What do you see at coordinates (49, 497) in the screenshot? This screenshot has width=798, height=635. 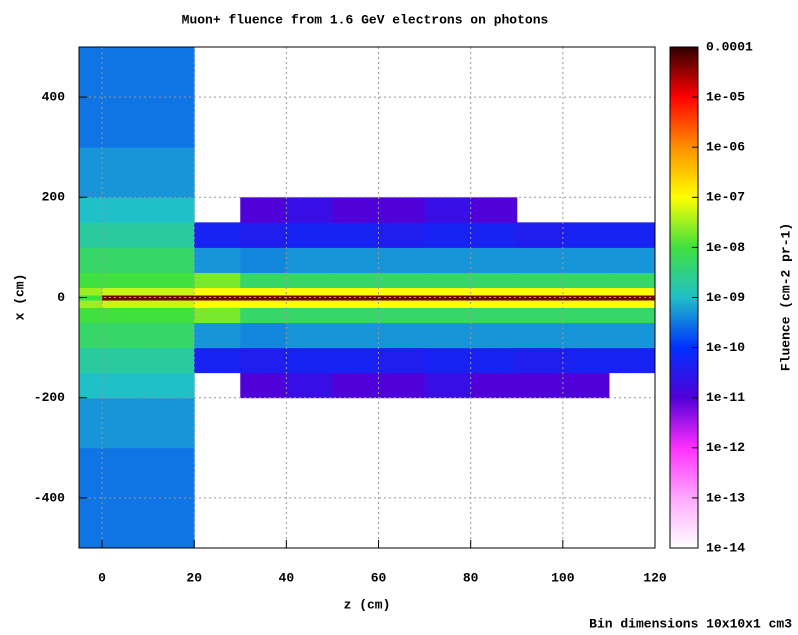 I see `y-tick-label: -400` at bounding box center [49, 497].